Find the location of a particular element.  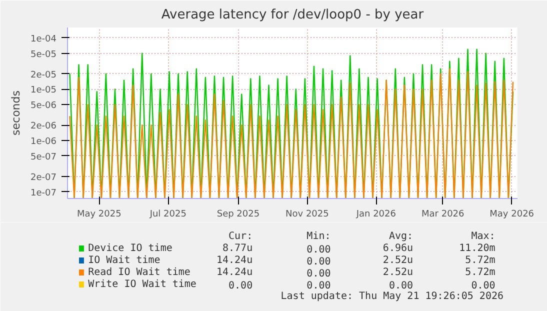

chart-title: Average latency for /dev/loop0 - by year is located at coordinates (292, 15).